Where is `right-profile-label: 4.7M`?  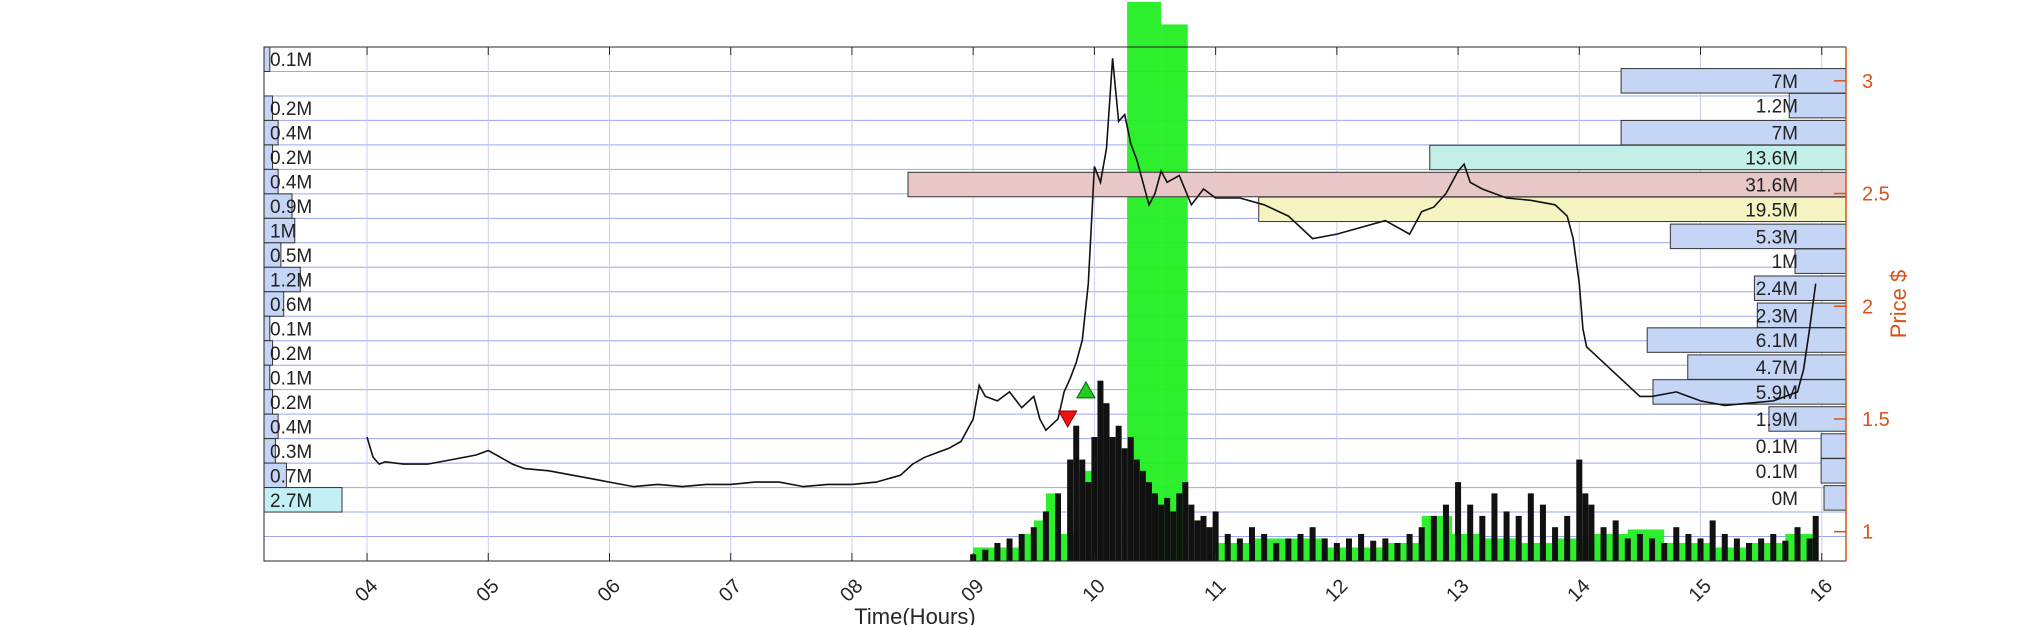
right-profile-label: 4.7M is located at coordinates (1777, 368).